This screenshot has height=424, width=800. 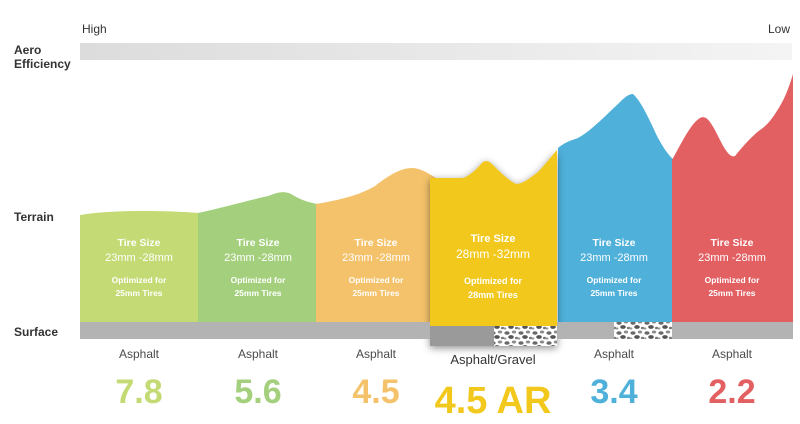 I want to click on optimized-line2-3: 25mm Tires, so click(x=375, y=293).